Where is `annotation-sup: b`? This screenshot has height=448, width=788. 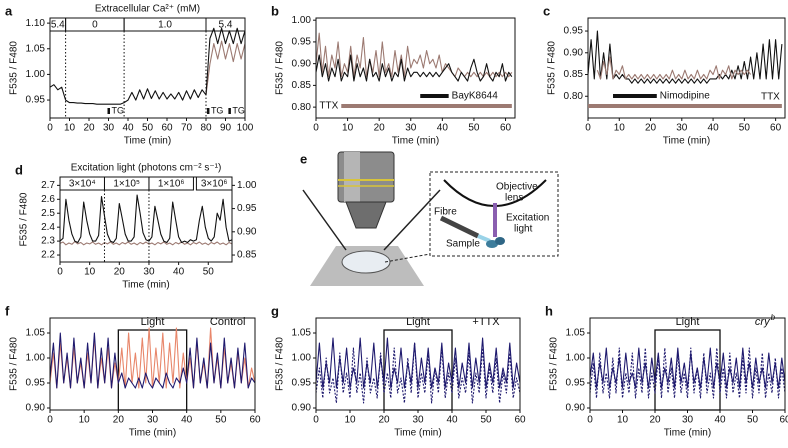 annotation-sup: b is located at coordinates (773, 317).